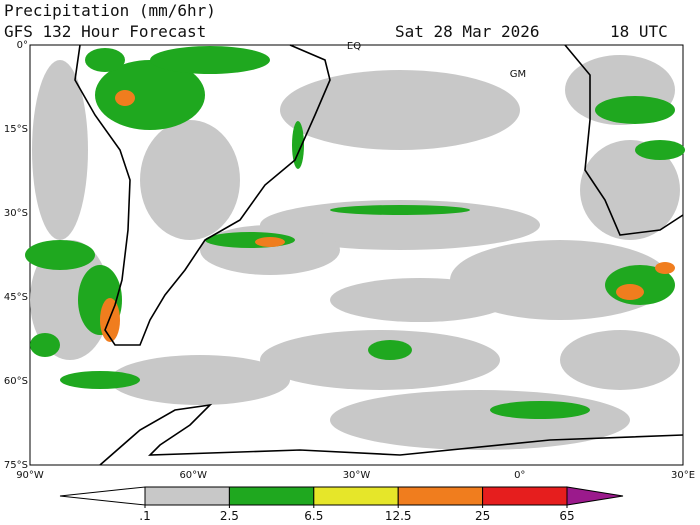 Image resolution: width=700 pixels, height=525 pixels. Describe the element at coordinates (467, 31) in the screenshot. I see `forecast-date: Sat 28 Mar 2026` at that location.